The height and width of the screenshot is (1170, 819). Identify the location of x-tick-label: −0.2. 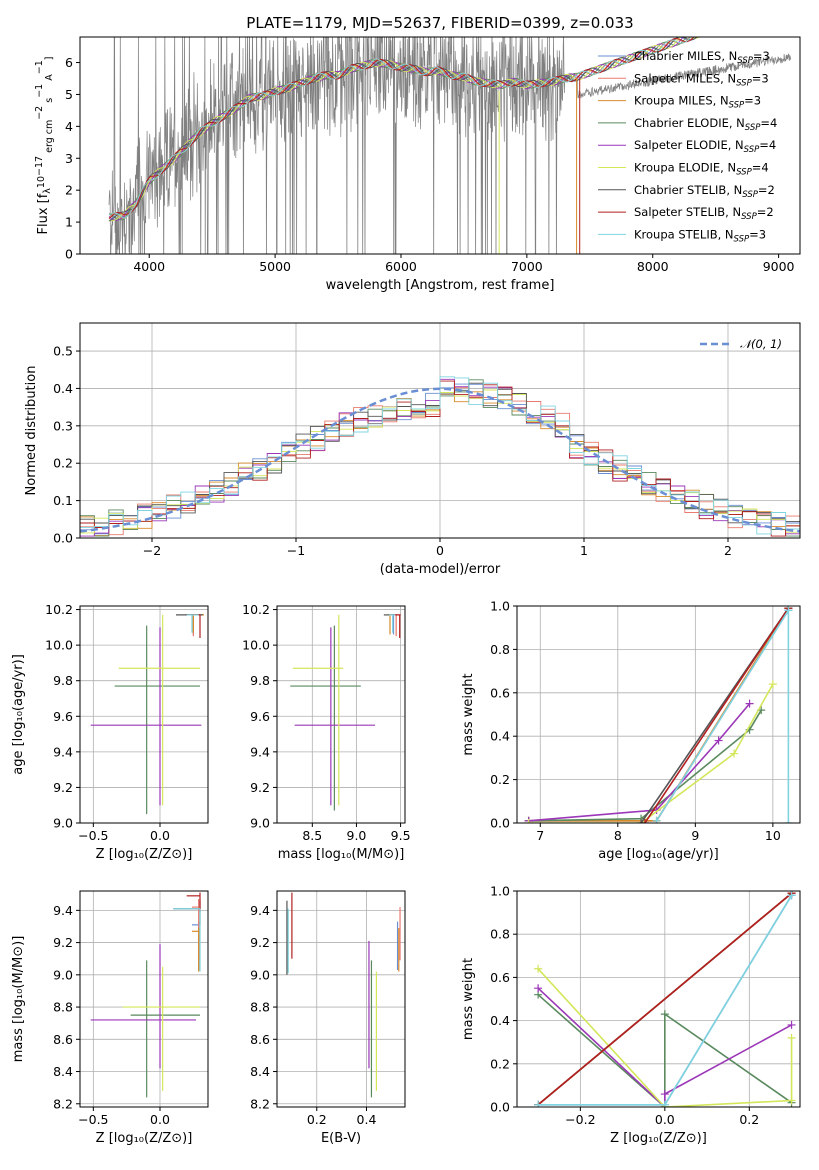
(580, 1119).